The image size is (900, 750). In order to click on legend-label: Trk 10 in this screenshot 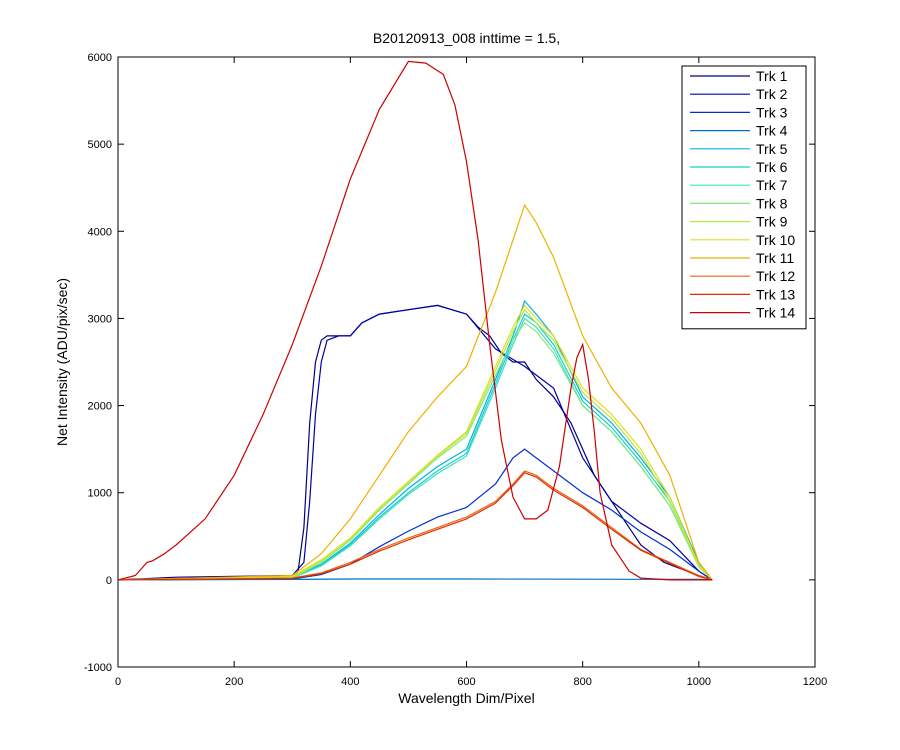, I will do `click(775, 240)`.